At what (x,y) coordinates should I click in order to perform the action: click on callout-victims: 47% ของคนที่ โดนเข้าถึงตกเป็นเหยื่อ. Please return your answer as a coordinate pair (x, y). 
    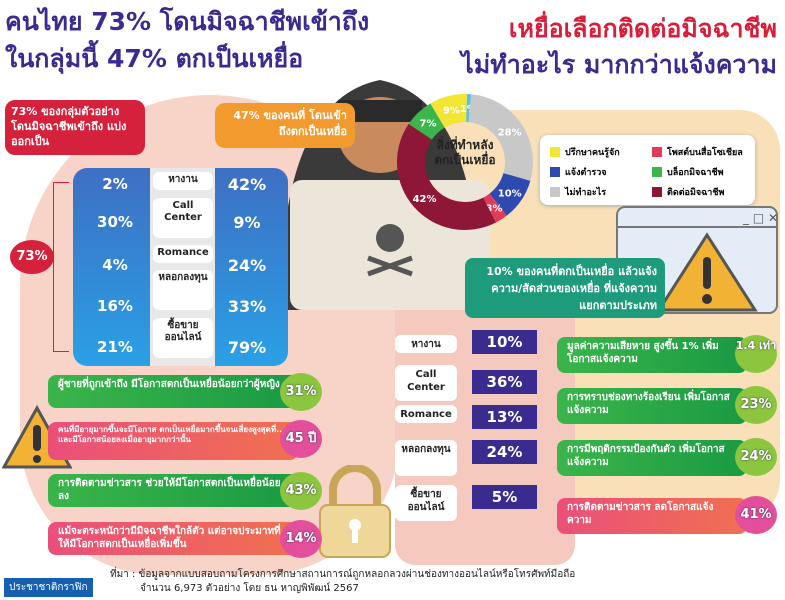
    Looking at the image, I should click on (285, 125).